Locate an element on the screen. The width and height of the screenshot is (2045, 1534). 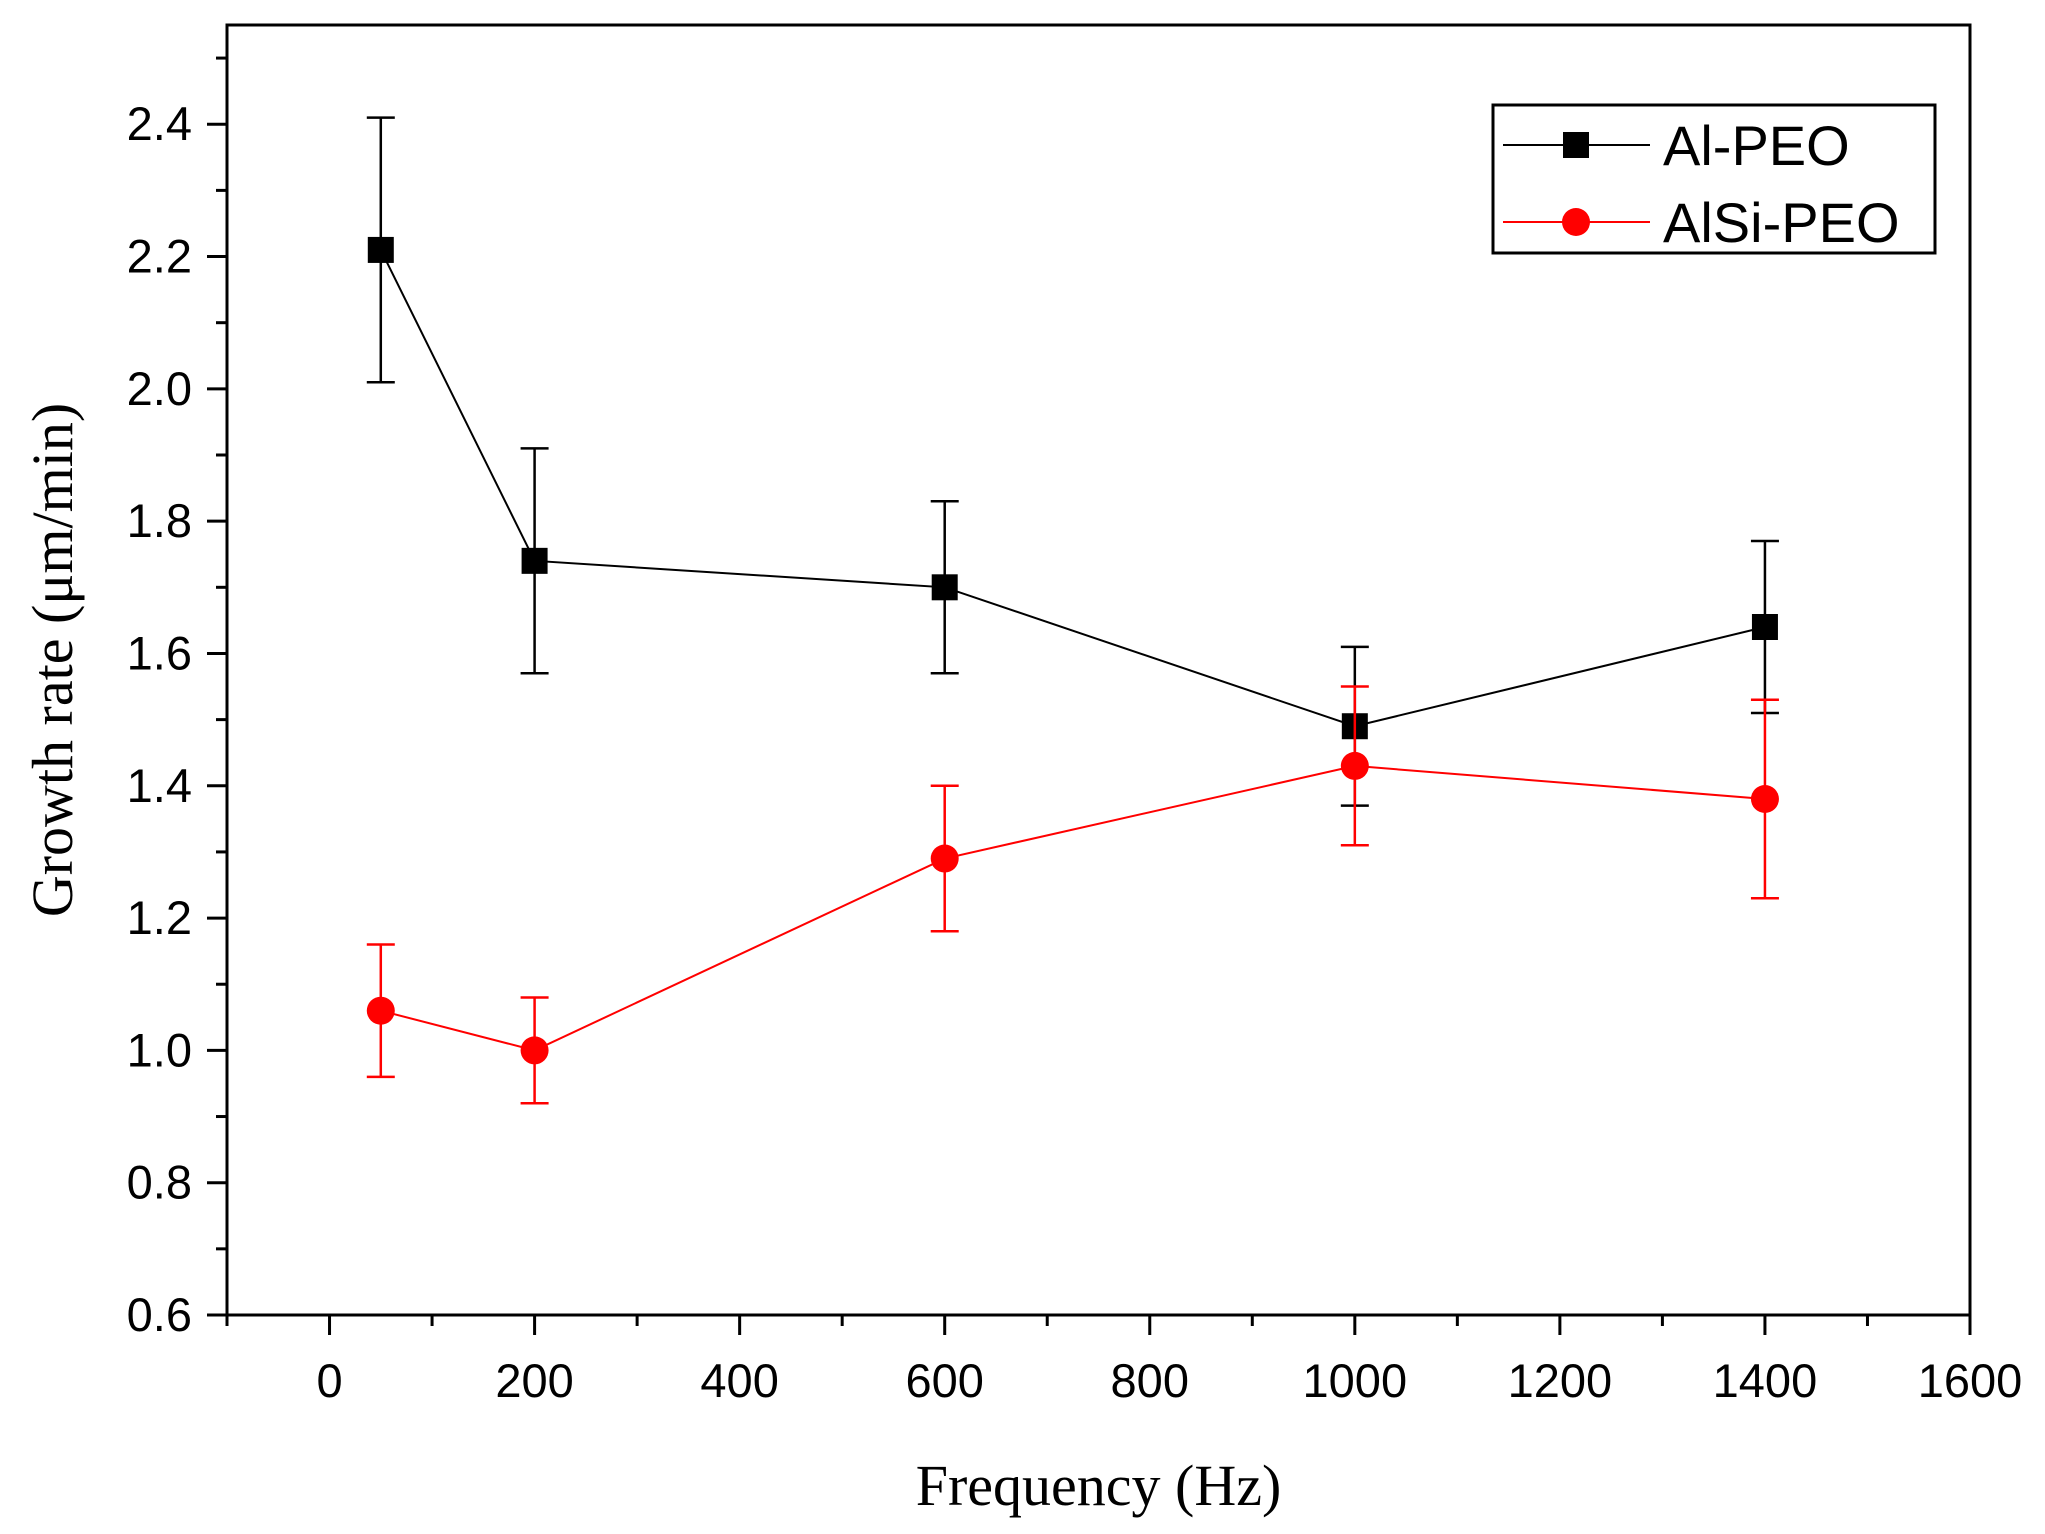
x-tick-label: 400 is located at coordinates (739, 1380).